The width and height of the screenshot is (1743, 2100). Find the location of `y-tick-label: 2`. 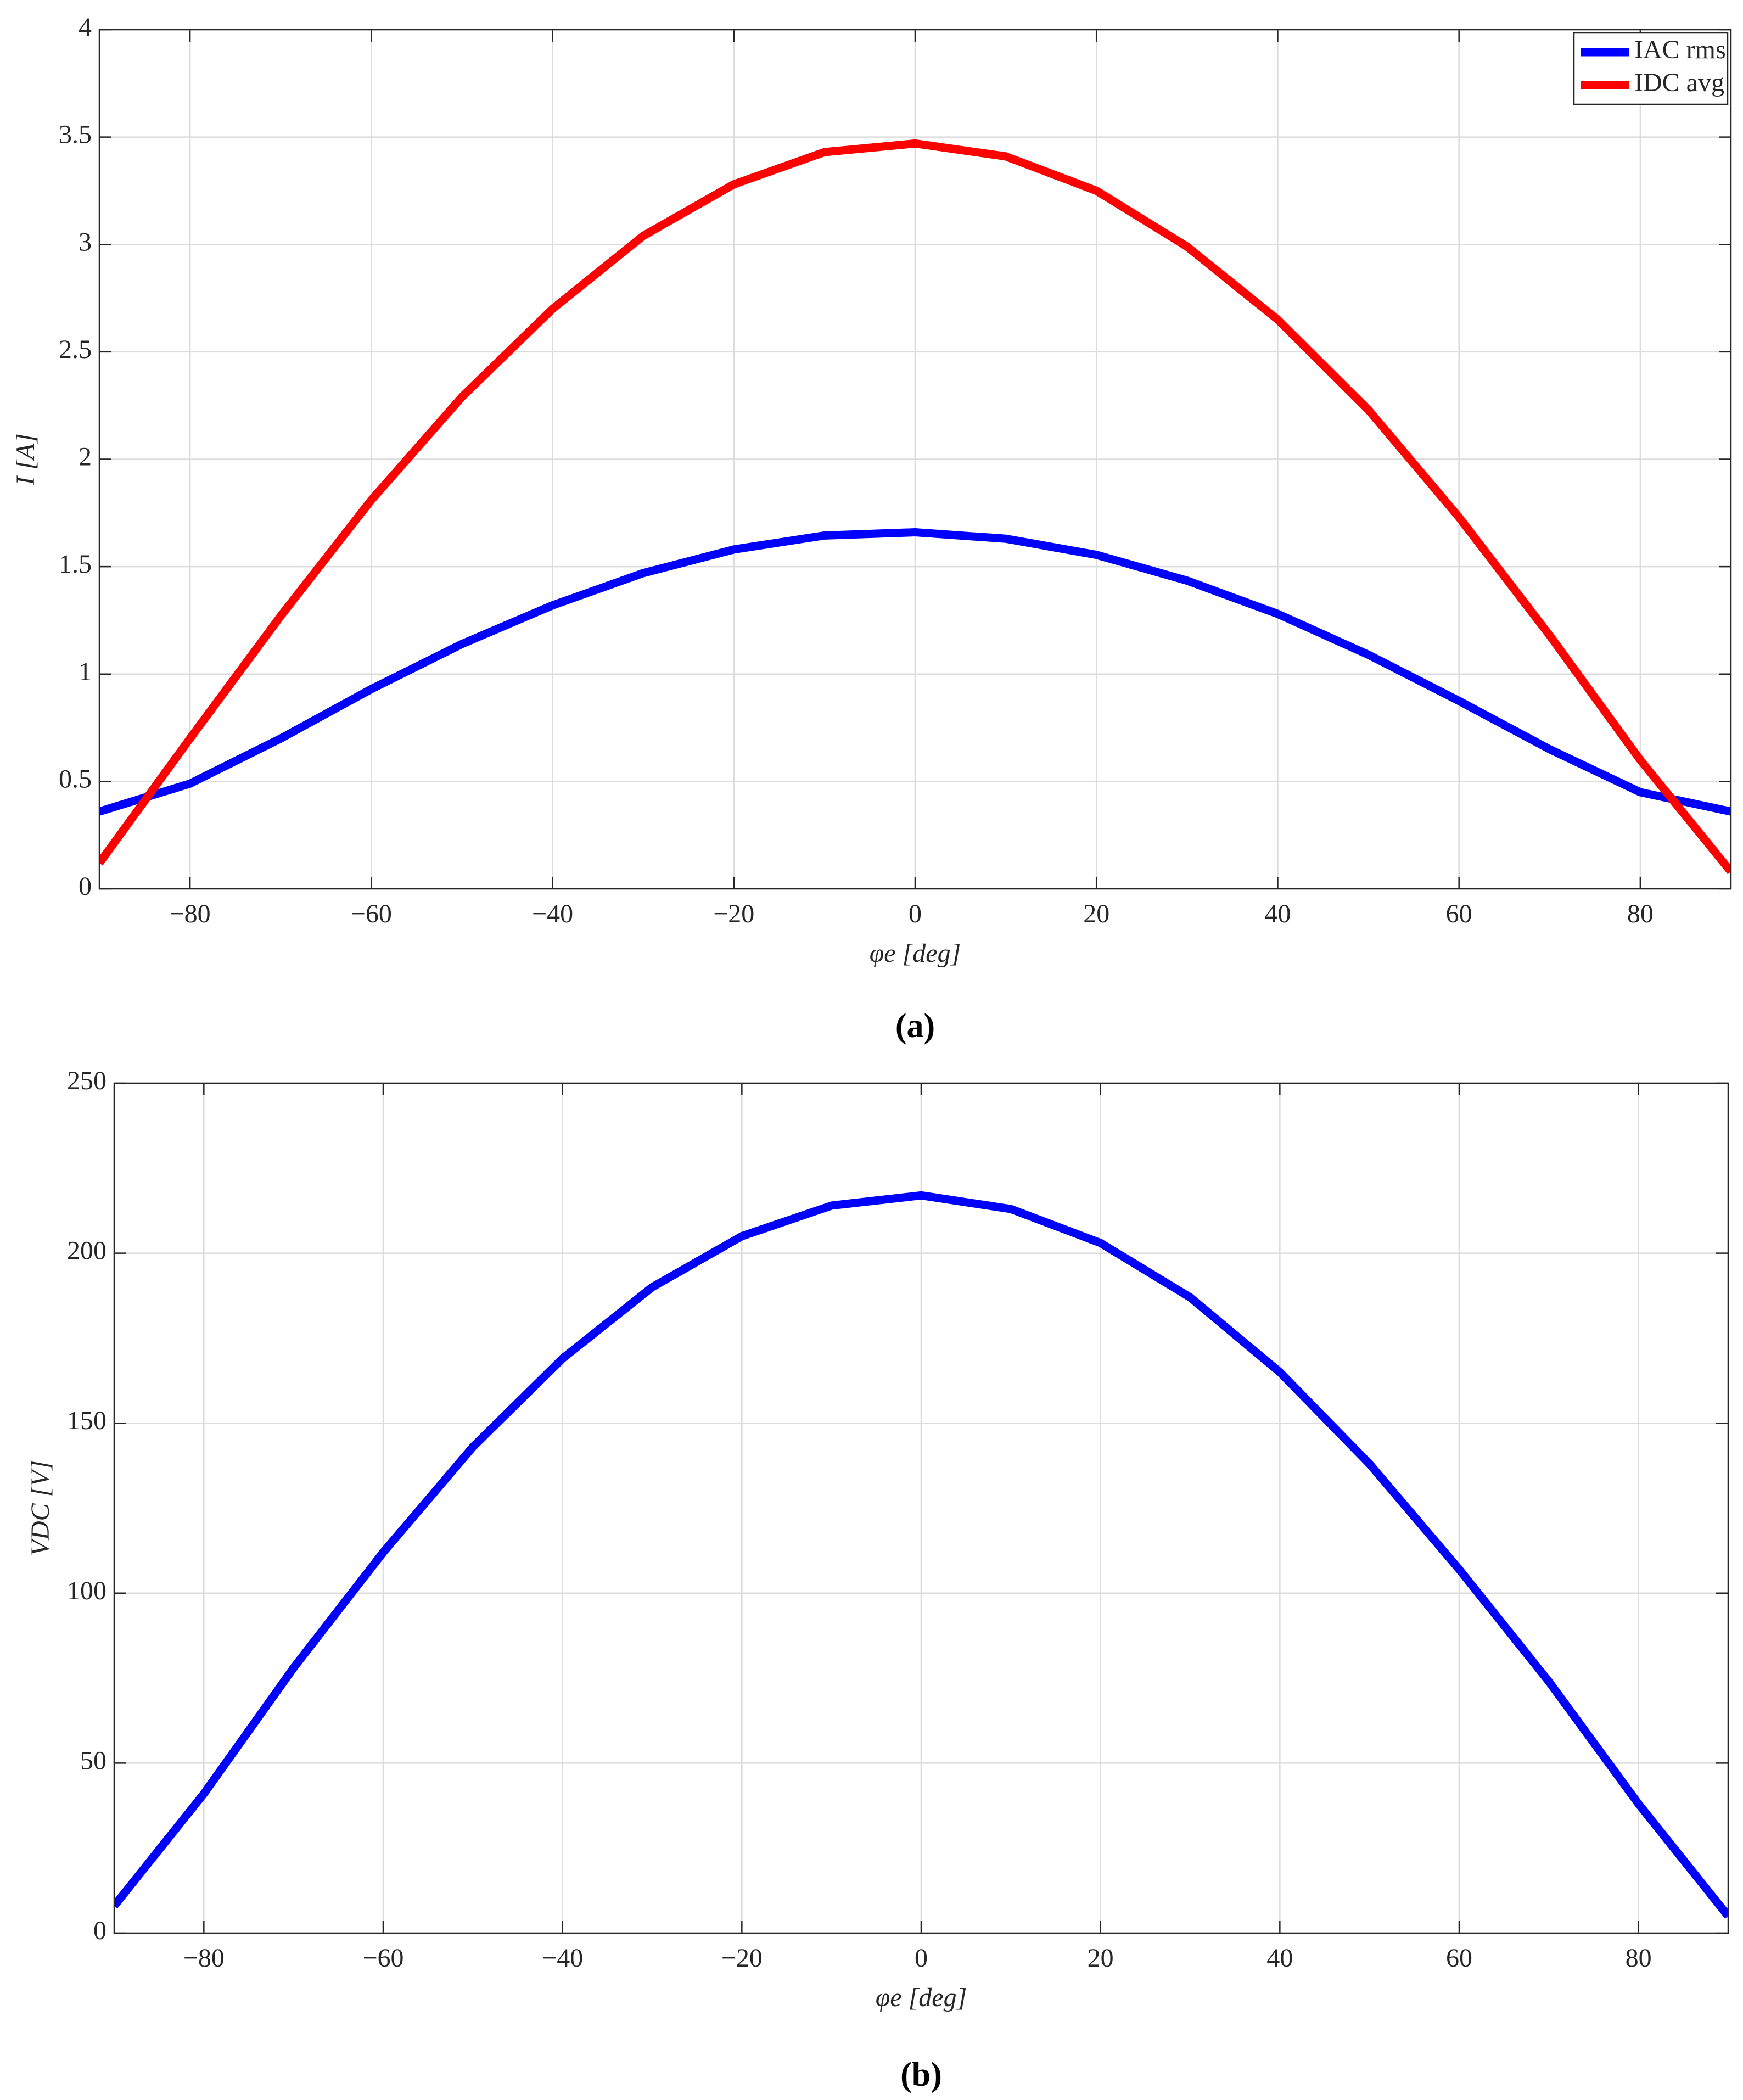

y-tick-label: 2 is located at coordinates (85, 458).